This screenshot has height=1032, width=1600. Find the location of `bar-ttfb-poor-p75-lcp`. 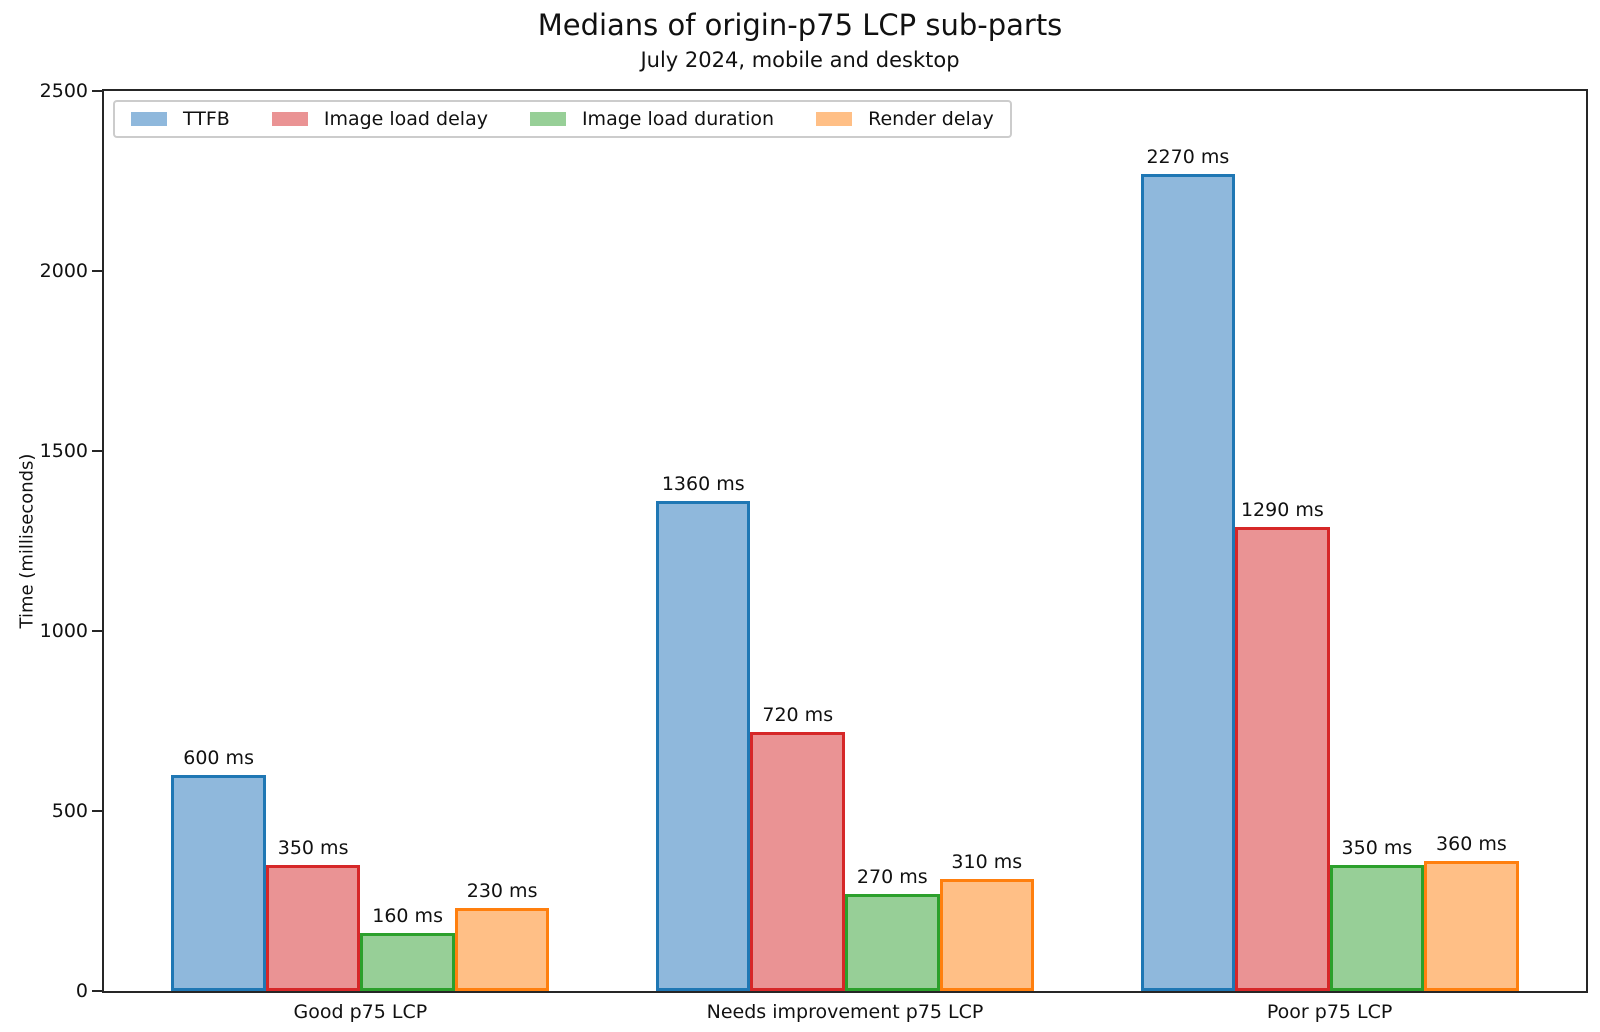

bar-ttfb-poor-p75-lcp is located at coordinates (1188, 582).